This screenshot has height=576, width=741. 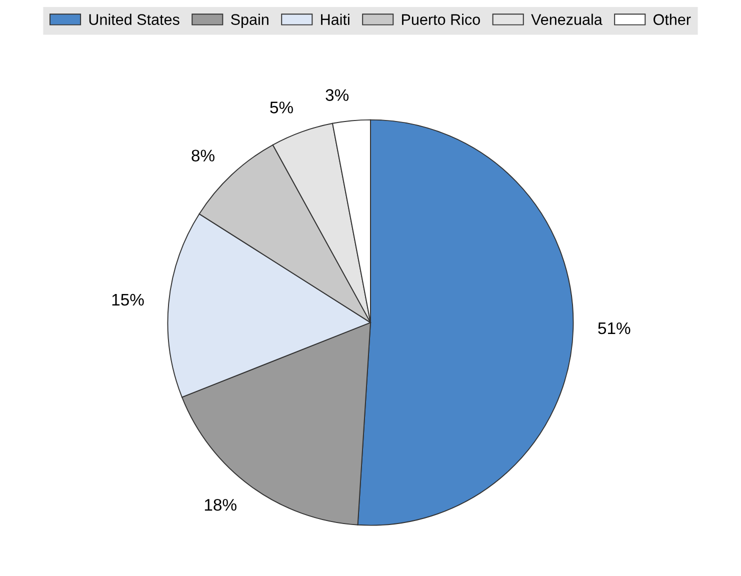 What do you see at coordinates (249, 21) in the screenshot?
I see `legend-label: Spain` at bounding box center [249, 21].